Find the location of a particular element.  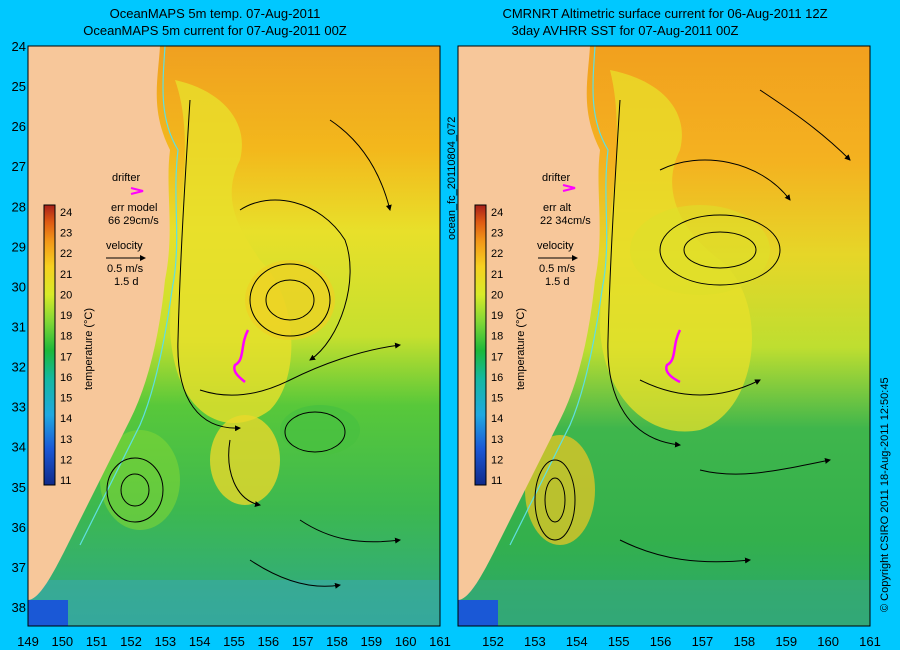

lon-tick-right-160: 160 is located at coordinates (828, 641).